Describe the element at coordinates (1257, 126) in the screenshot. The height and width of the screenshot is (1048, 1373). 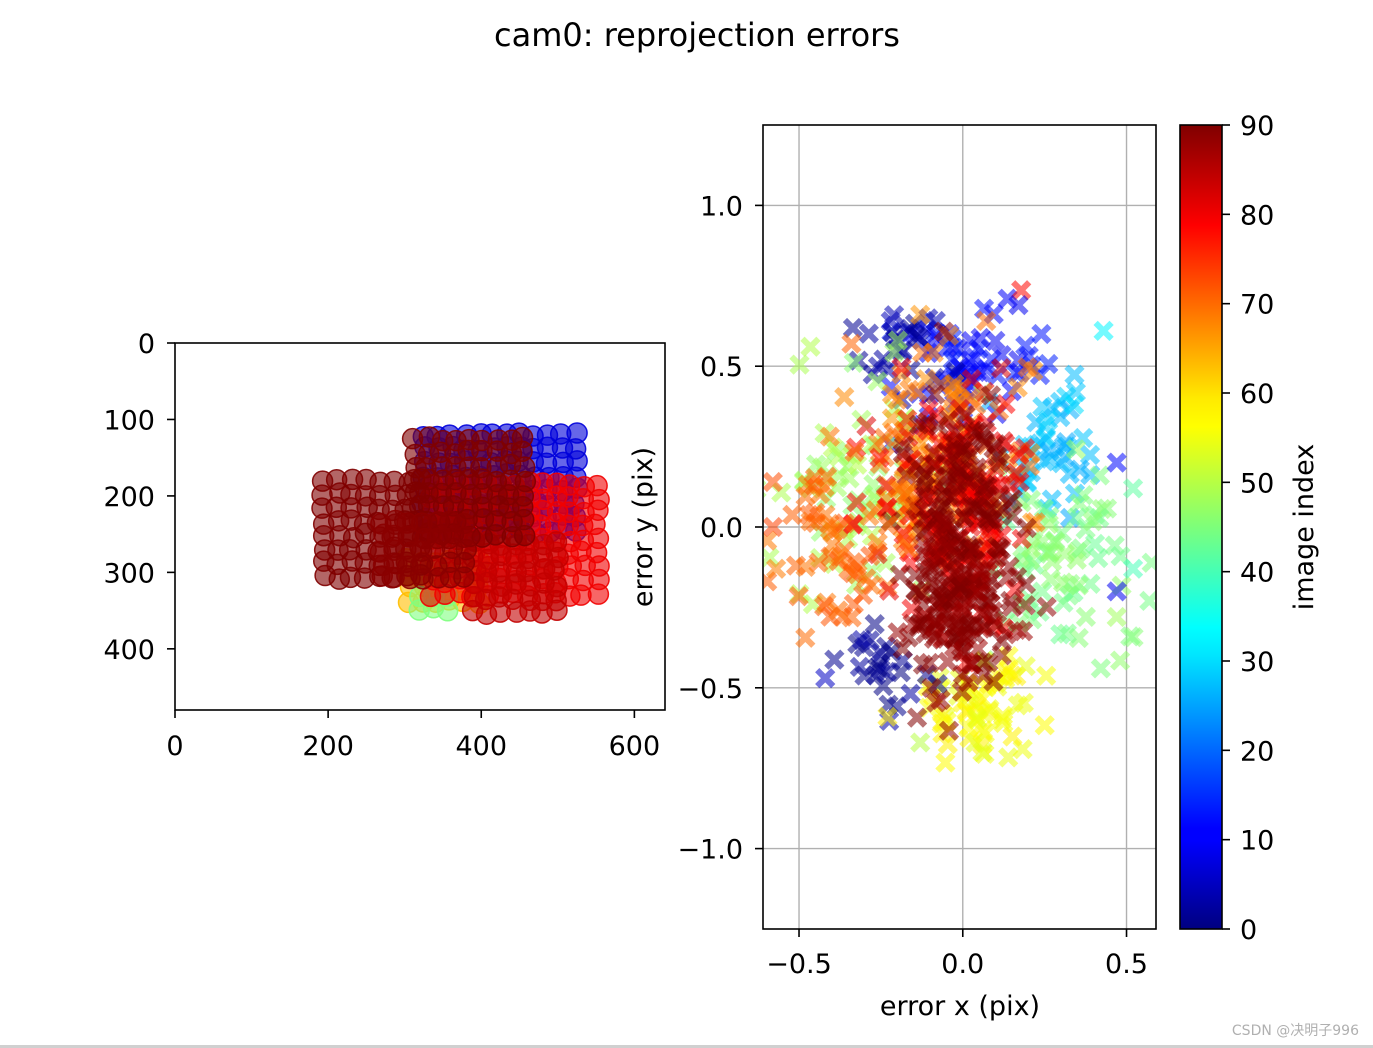
I see `colorbar-tick-label: 90` at that location.